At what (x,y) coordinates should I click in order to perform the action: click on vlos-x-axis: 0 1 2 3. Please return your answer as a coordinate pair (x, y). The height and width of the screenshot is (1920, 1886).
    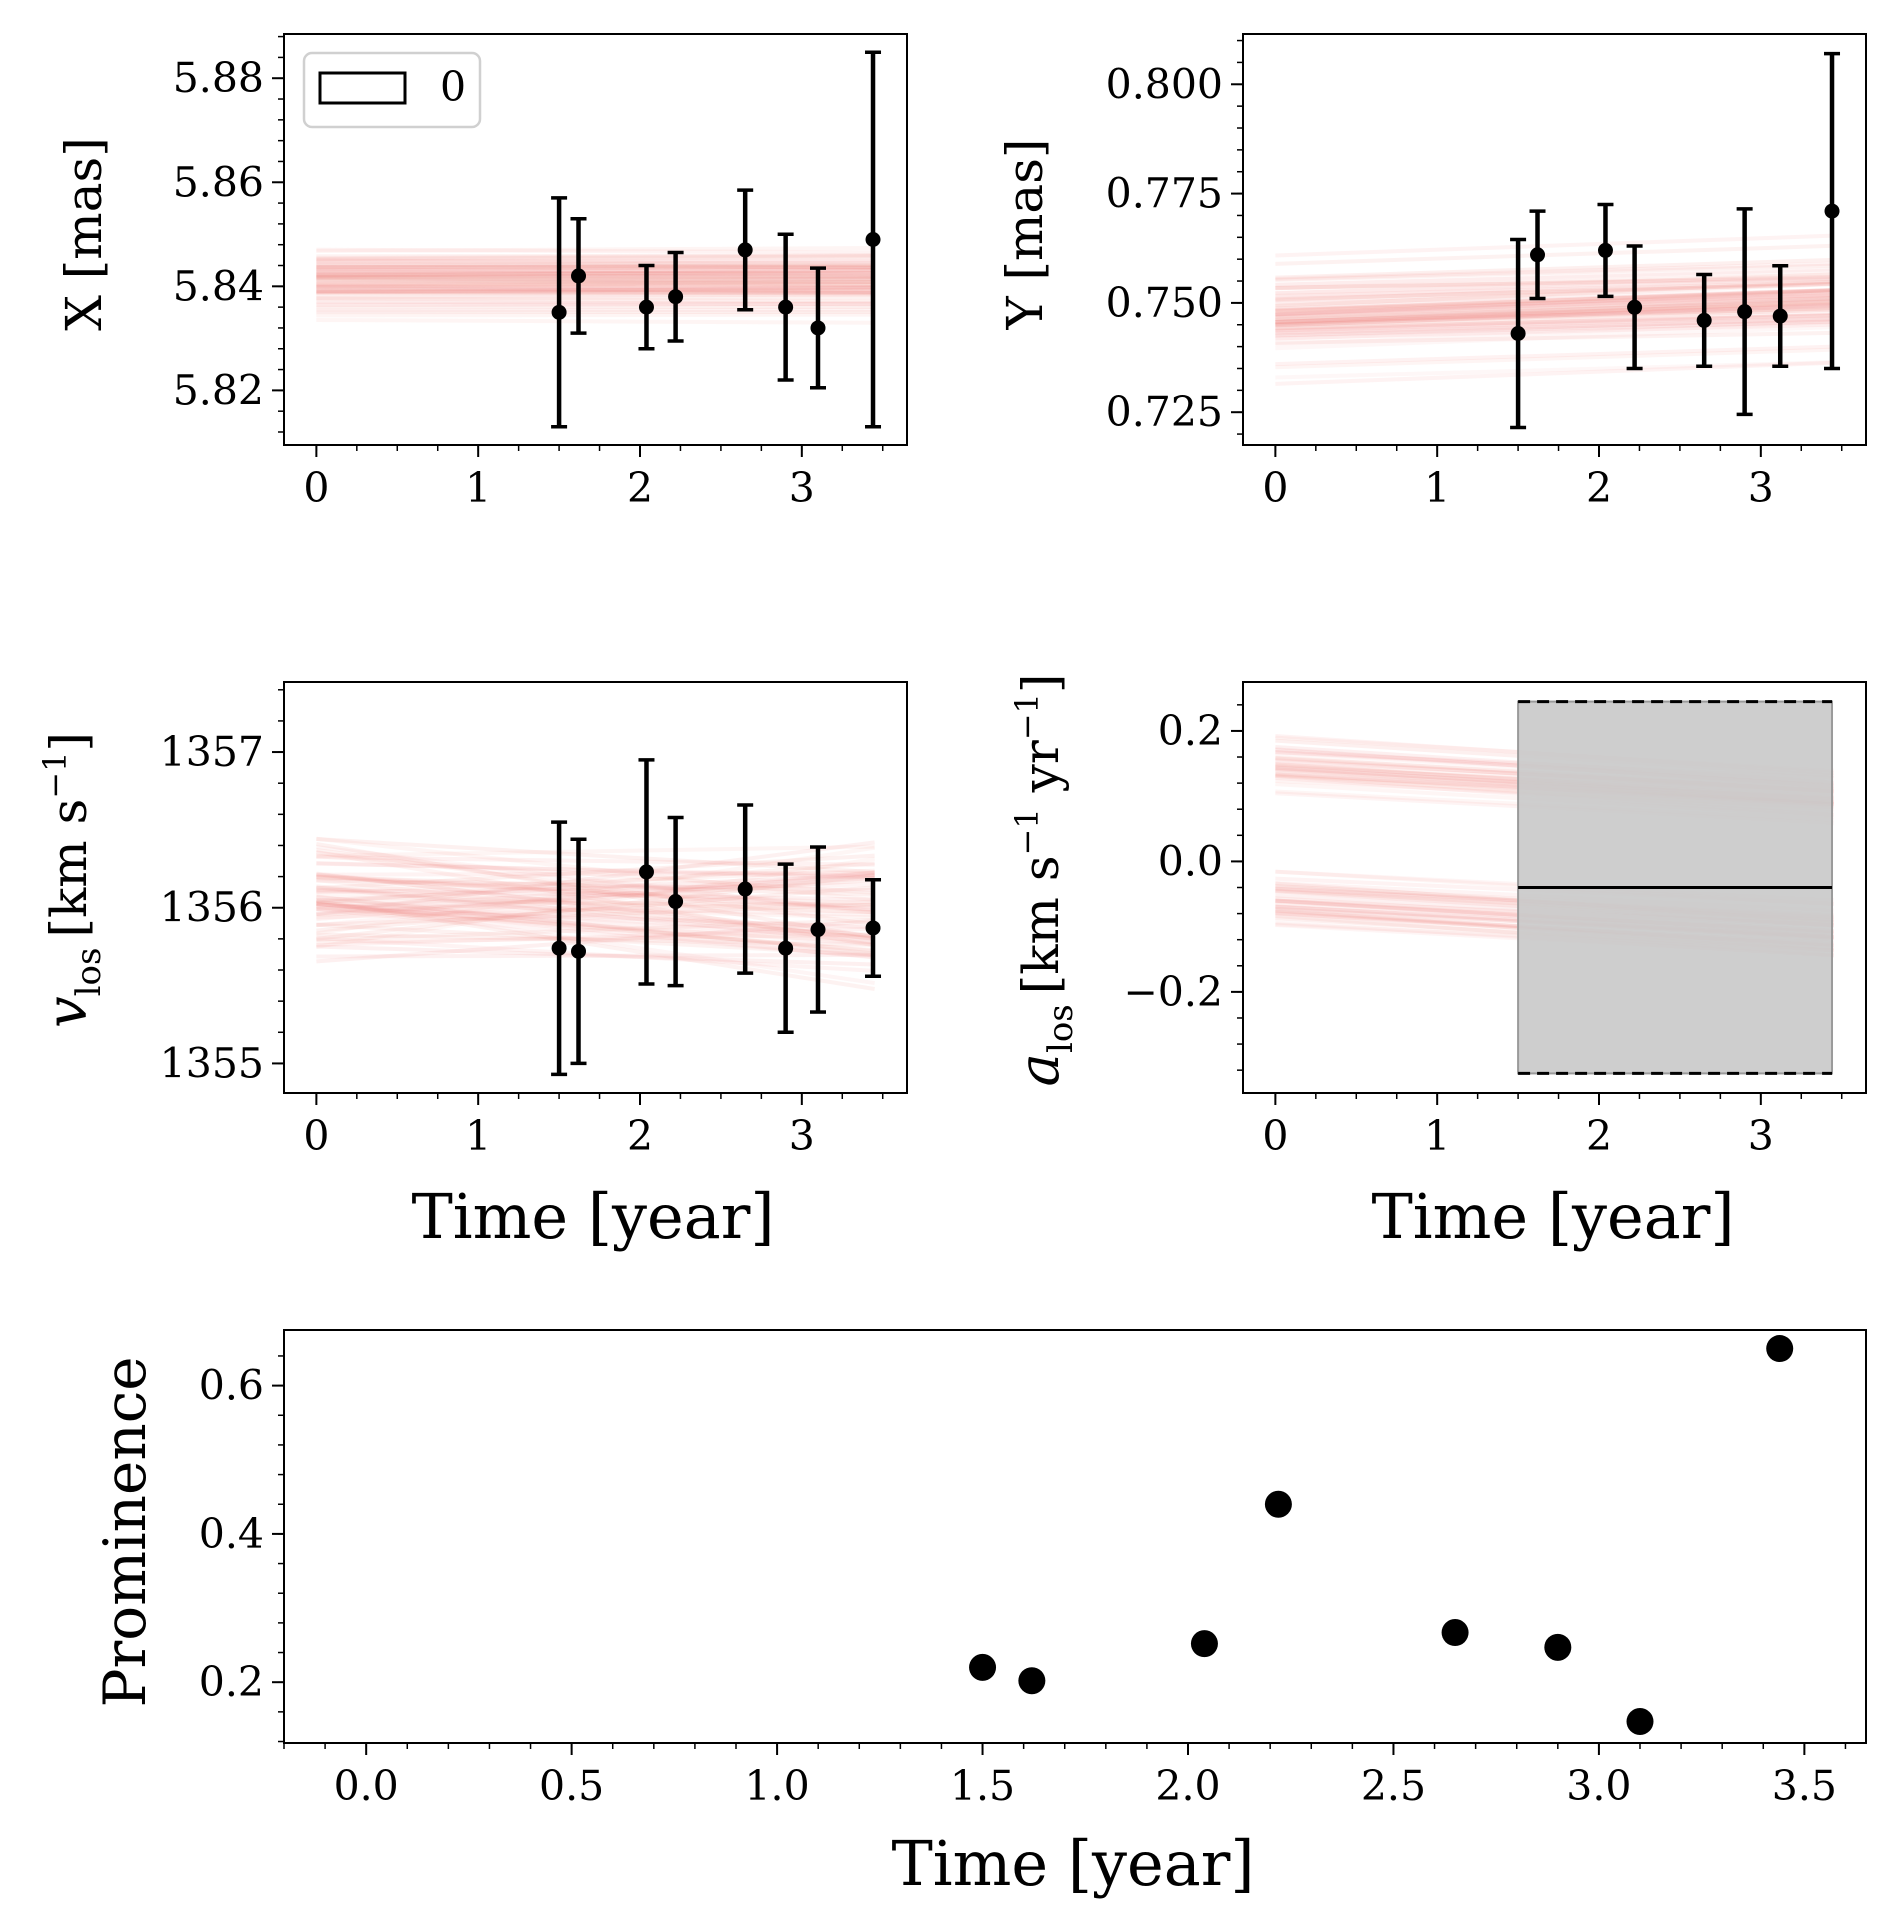
    Looking at the image, I should click on (593, 1126).